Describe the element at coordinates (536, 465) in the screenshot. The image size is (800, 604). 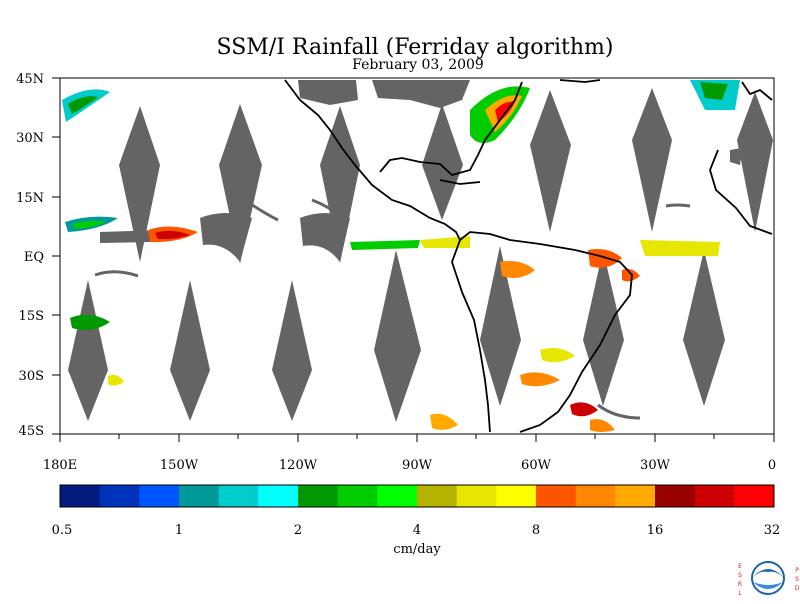
I see `lon-label: 60W` at that location.